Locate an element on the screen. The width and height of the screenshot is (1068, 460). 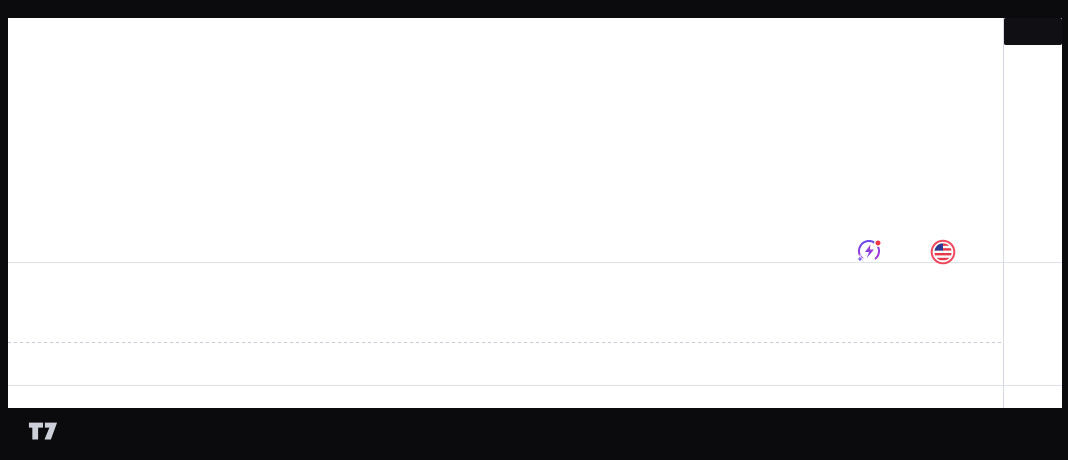
tradingview-logo is located at coordinates (46, 431).